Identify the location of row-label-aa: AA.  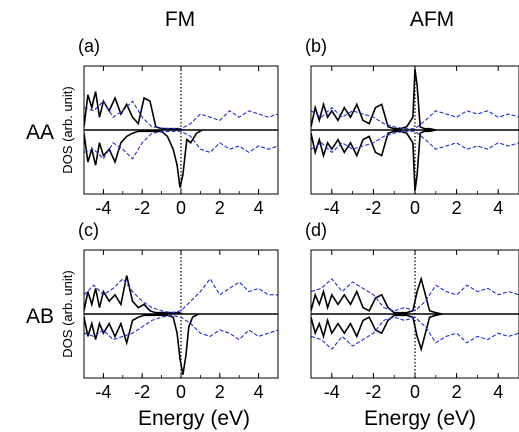
(40, 132).